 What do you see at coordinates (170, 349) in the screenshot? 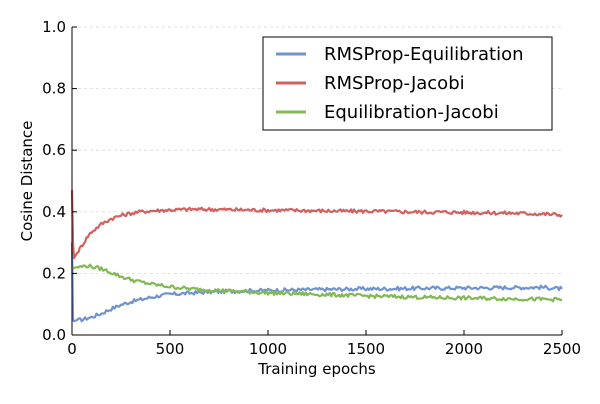
I see `x-tick-label: 500` at bounding box center [170, 349].